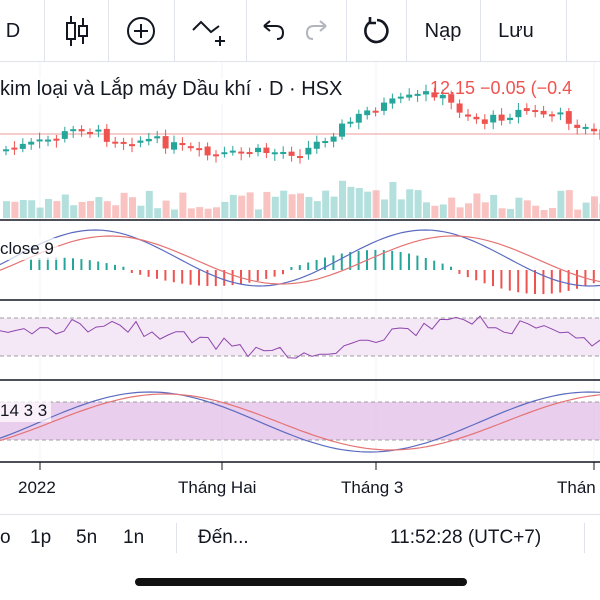 The width and height of the screenshot is (600, 600). I want to click on redo-icon, so click(316, 30).